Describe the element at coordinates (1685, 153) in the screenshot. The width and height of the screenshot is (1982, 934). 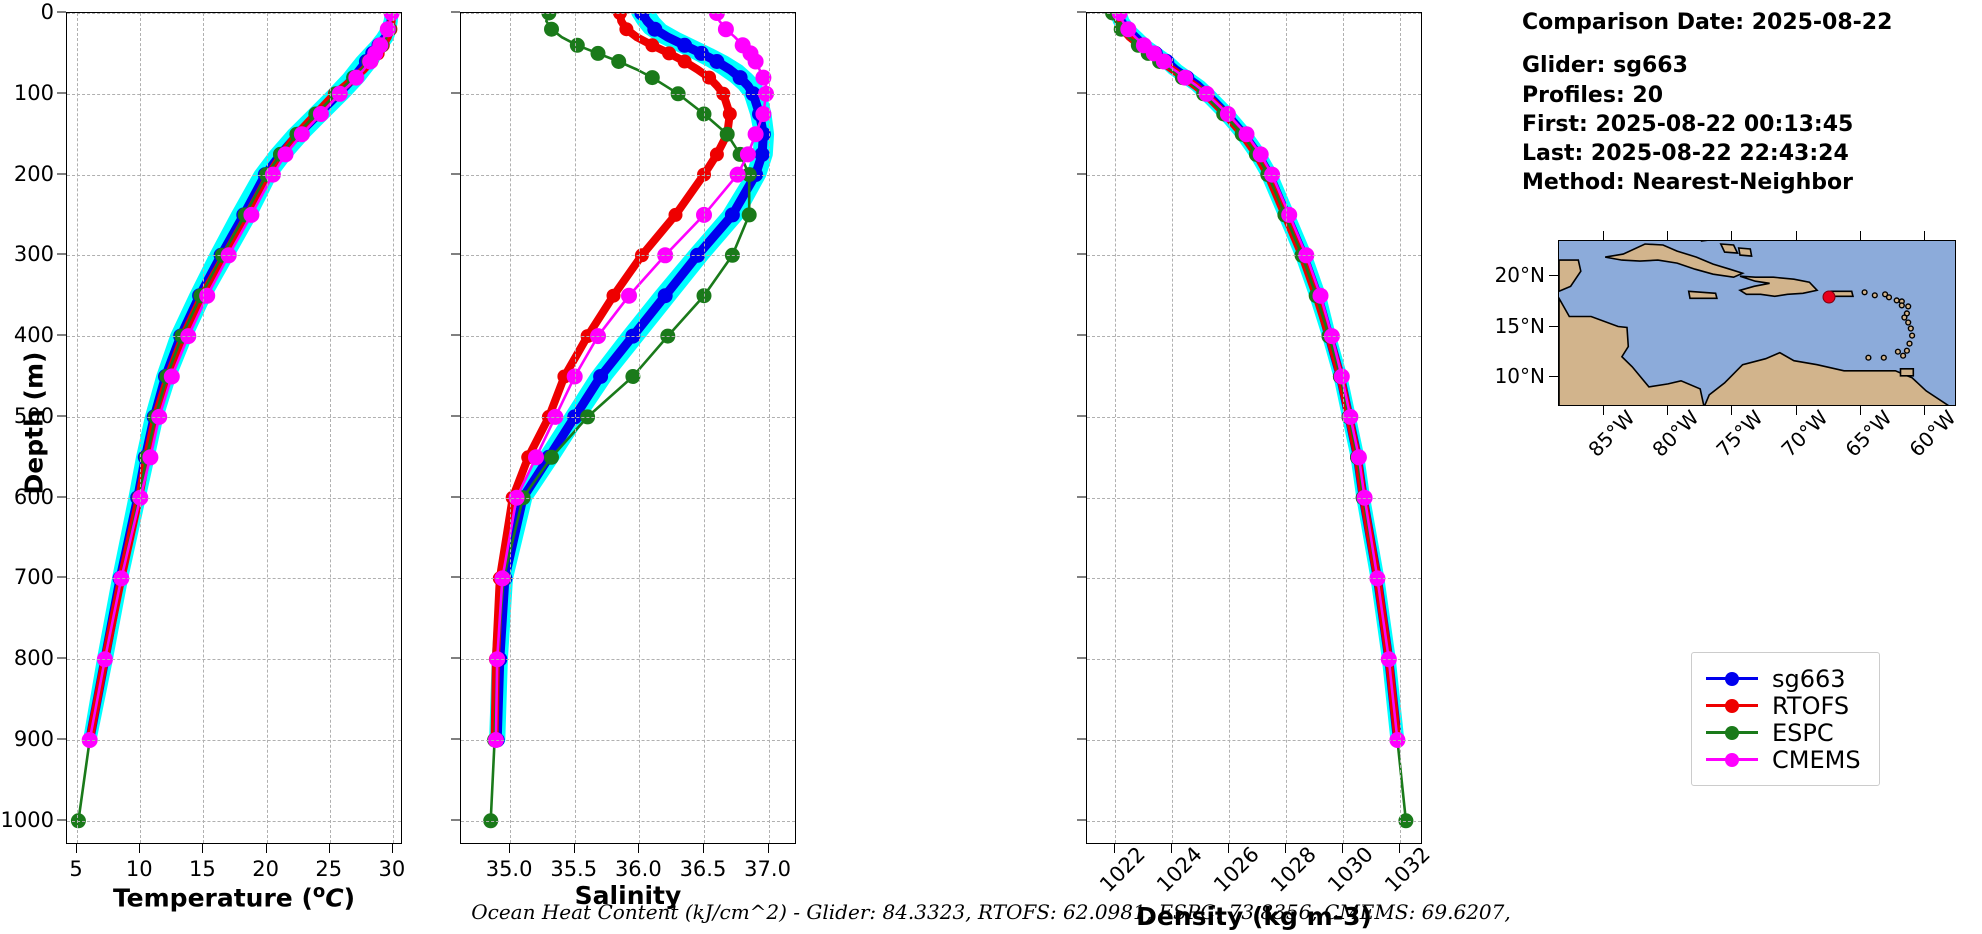
I see `info-last: Last: 2025-08-22 22:43:24` at that location.